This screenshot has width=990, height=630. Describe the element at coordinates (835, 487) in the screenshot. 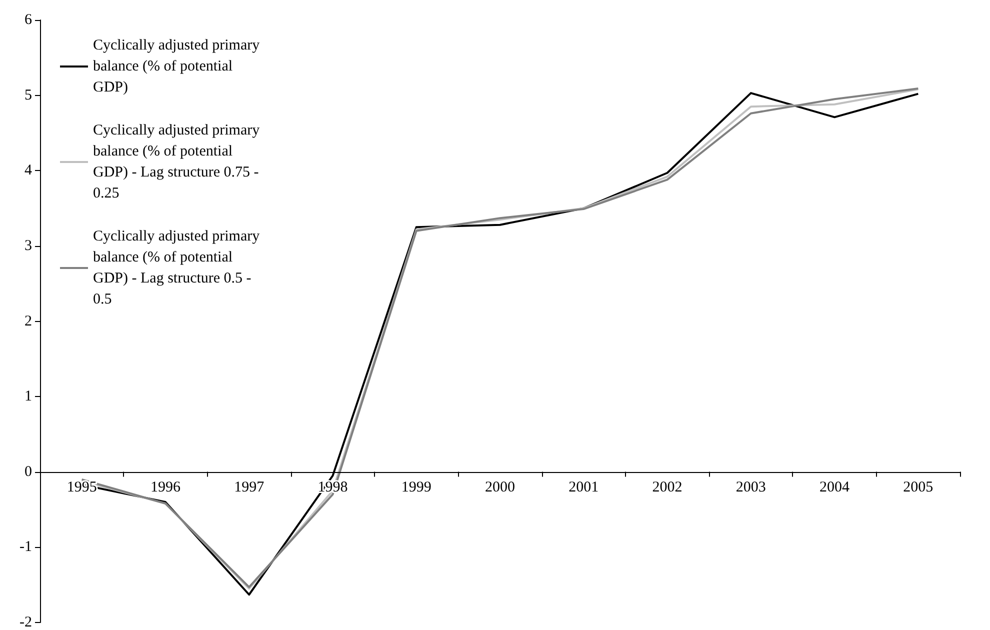

I see `x-tick-label: 2004` at that location.